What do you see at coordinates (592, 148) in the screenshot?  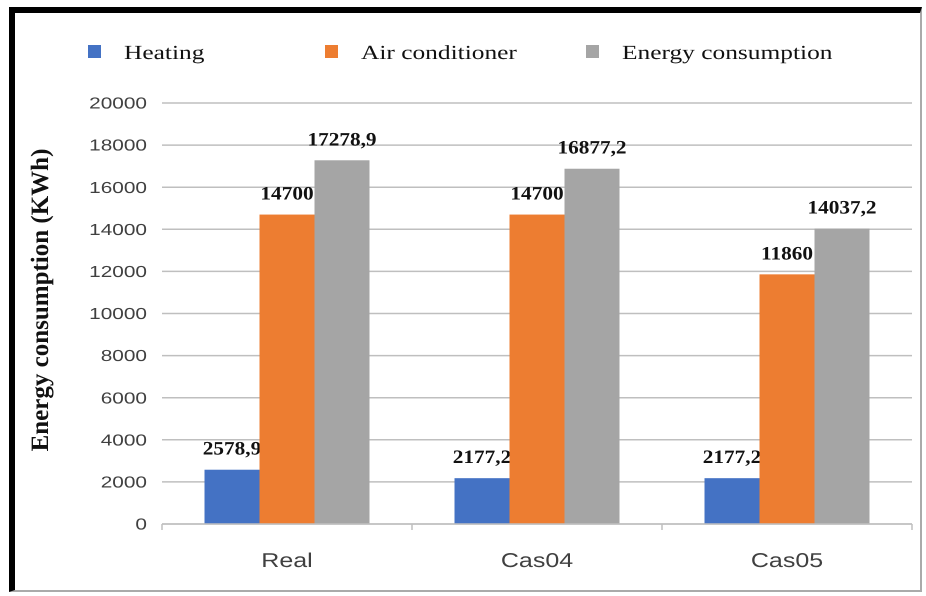 I see `data-label: 16877,2` at bounding box center [592, 148].